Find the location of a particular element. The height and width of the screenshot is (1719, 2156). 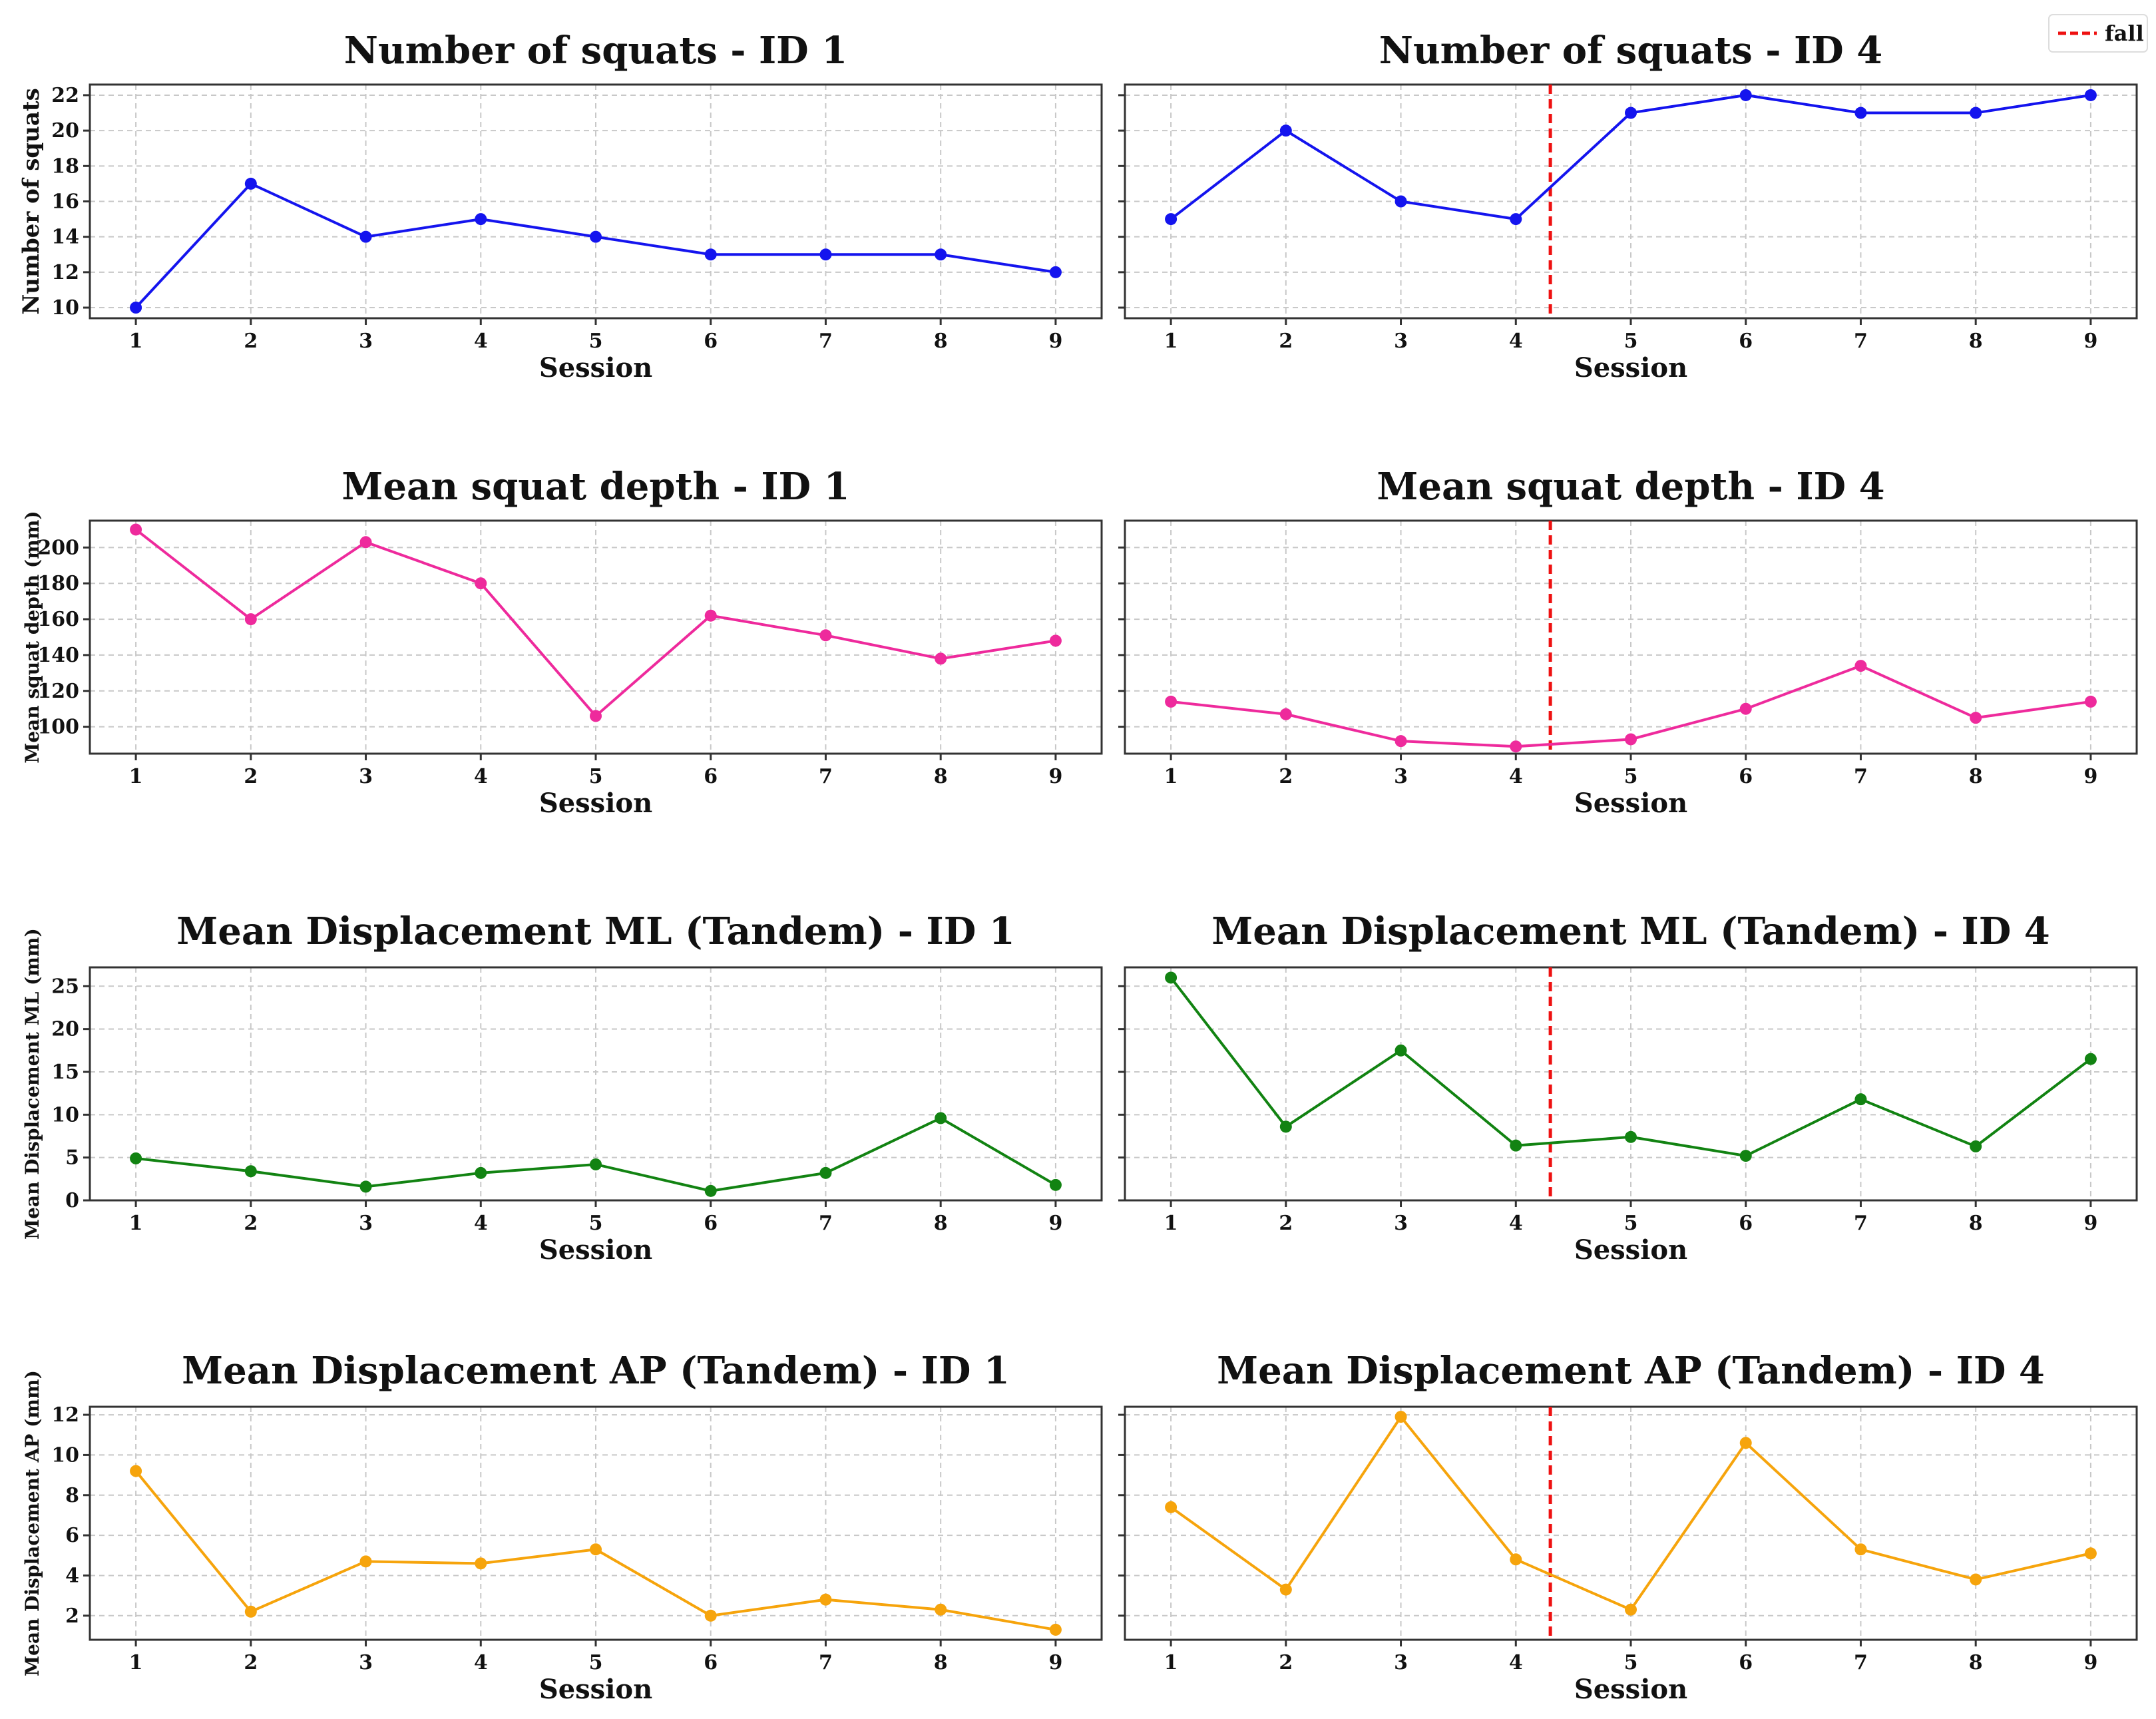

y-tick-label: 20 is located at coordinates (65, 1029).